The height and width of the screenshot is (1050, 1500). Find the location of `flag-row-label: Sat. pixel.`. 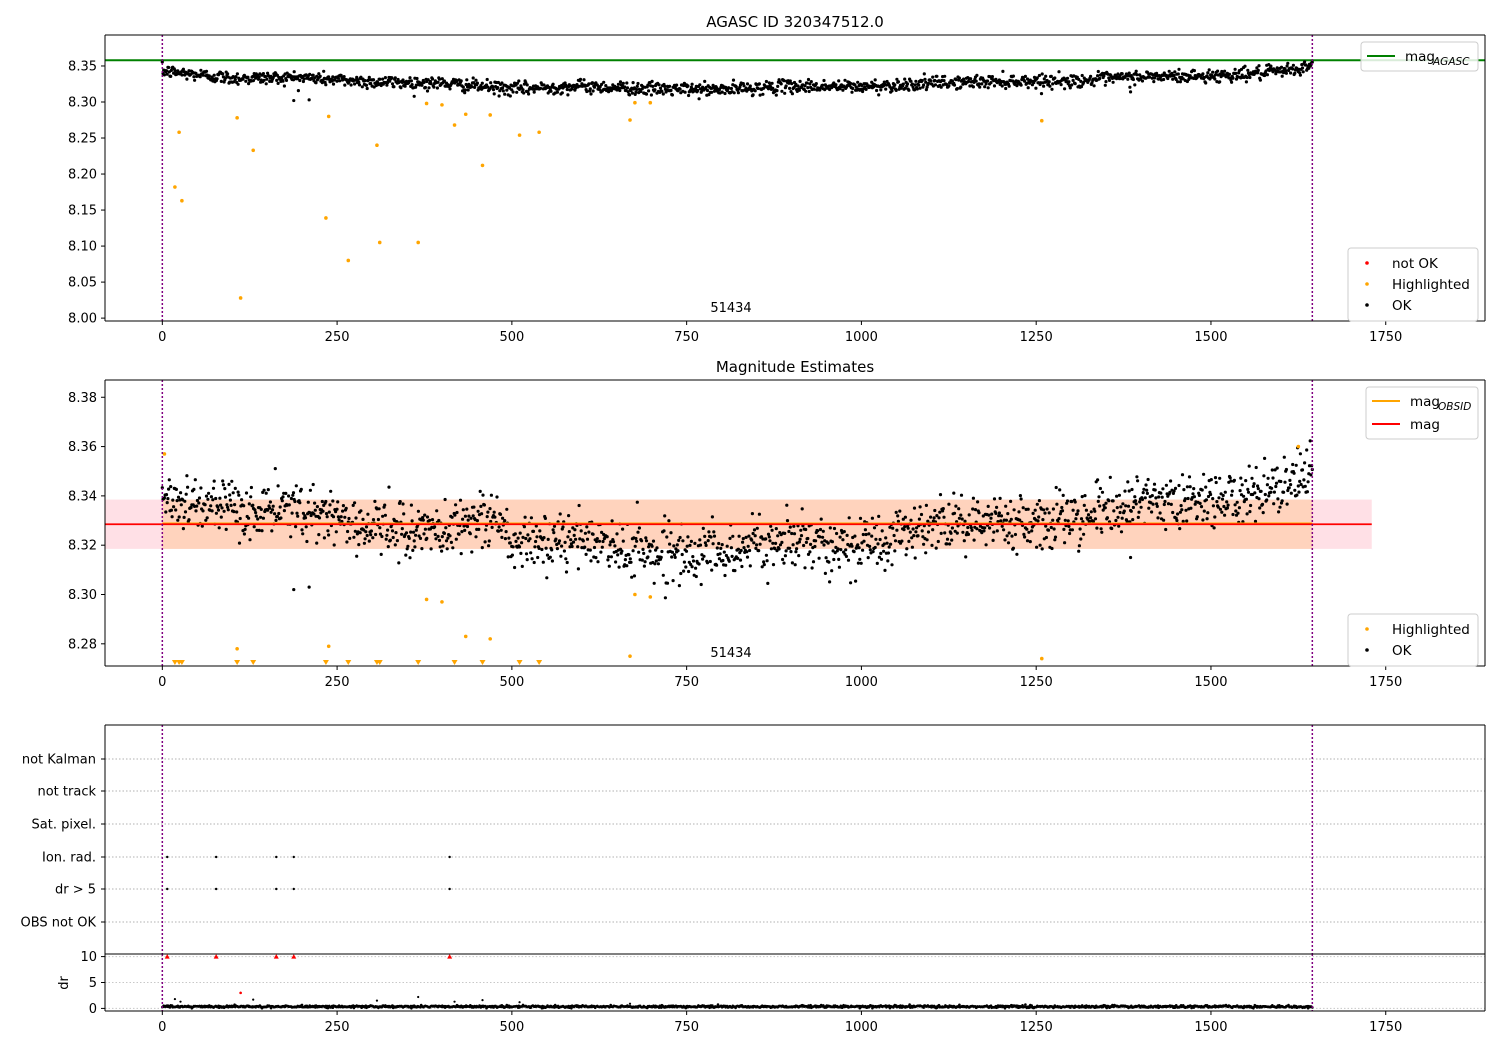

flag-row-label: Sat. pixel. is located at coordinates (64, 825).